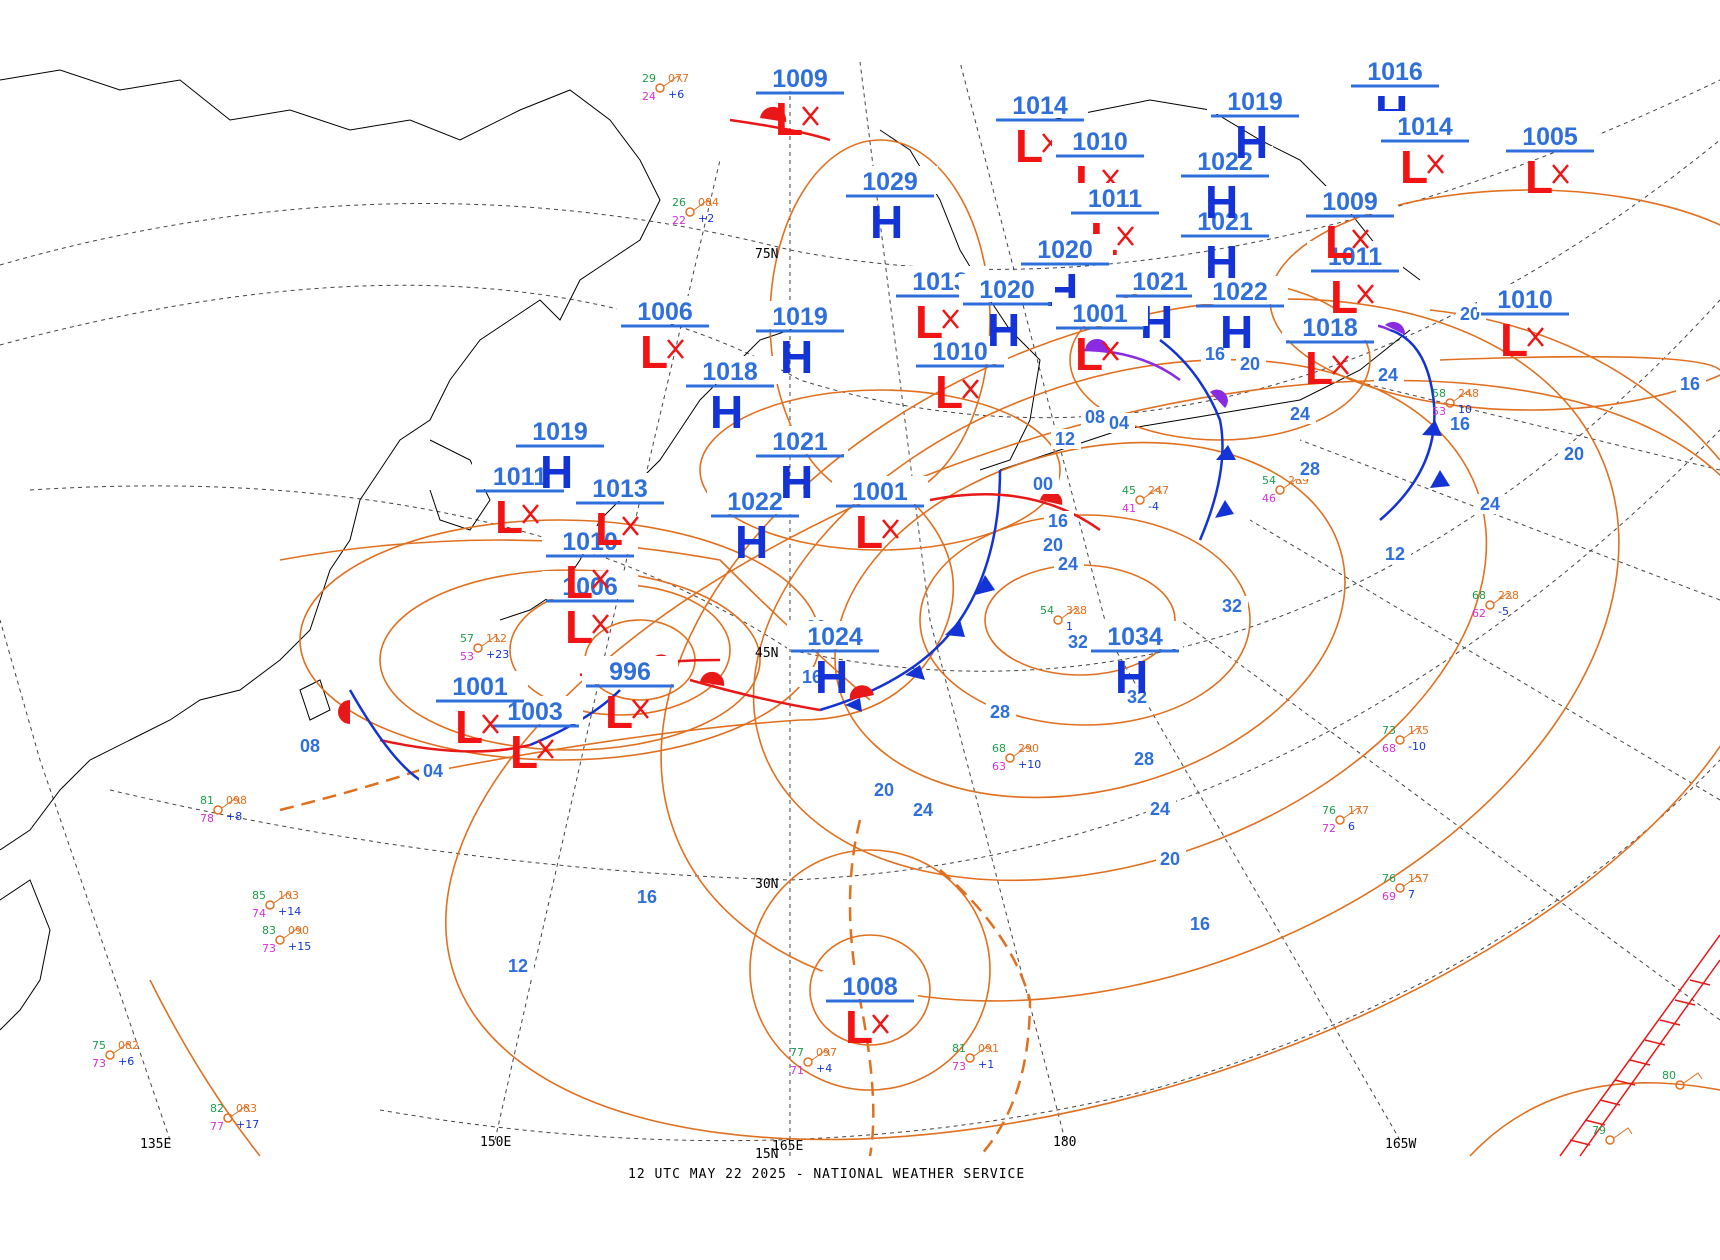 The height and width of the screenshot is (1260, 1720). I want to click on station-dewpoint: 24, so click(649, 96).